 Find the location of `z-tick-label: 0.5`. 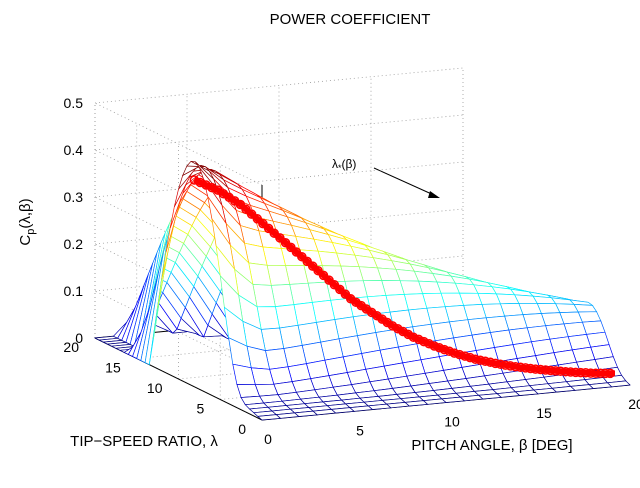

z-tick-label: 0.5 is located at coordinates (74, 103).